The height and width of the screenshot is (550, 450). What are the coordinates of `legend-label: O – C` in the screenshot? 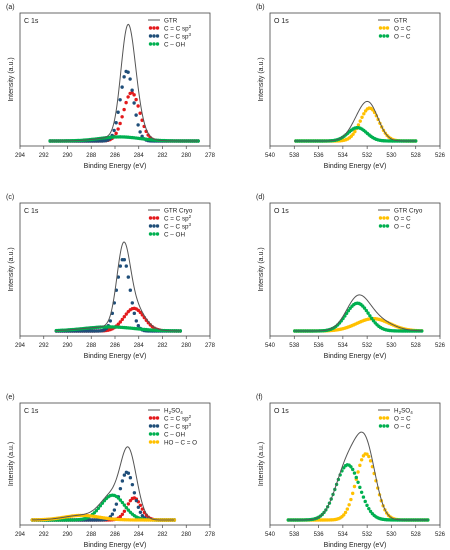 It's located at (402, 36).